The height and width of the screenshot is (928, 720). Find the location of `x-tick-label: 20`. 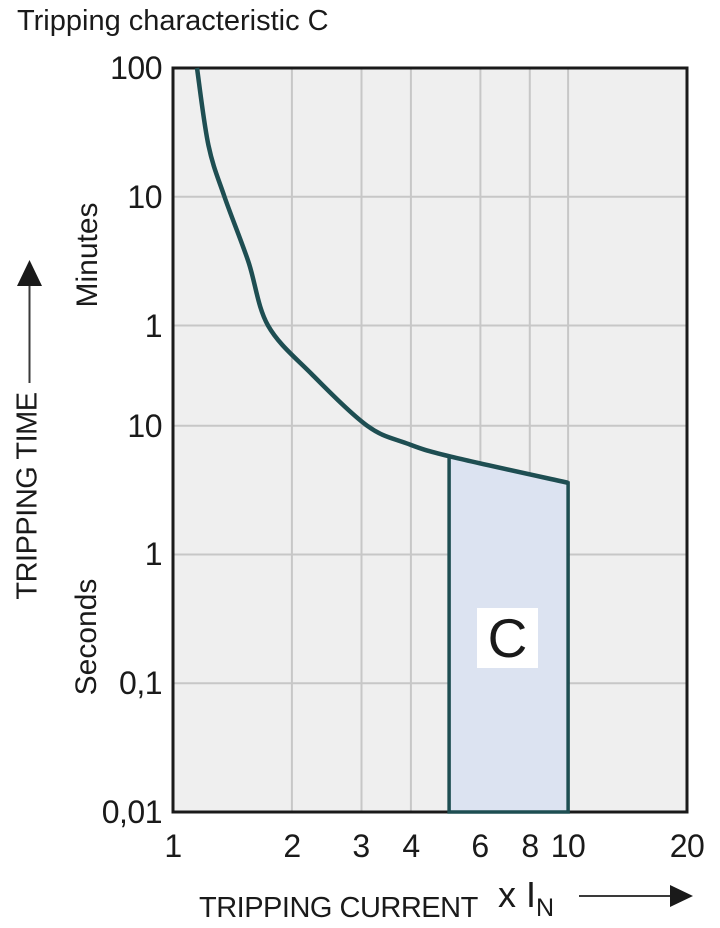

x-tick-label: 20 is located at coordinates (687, 846).